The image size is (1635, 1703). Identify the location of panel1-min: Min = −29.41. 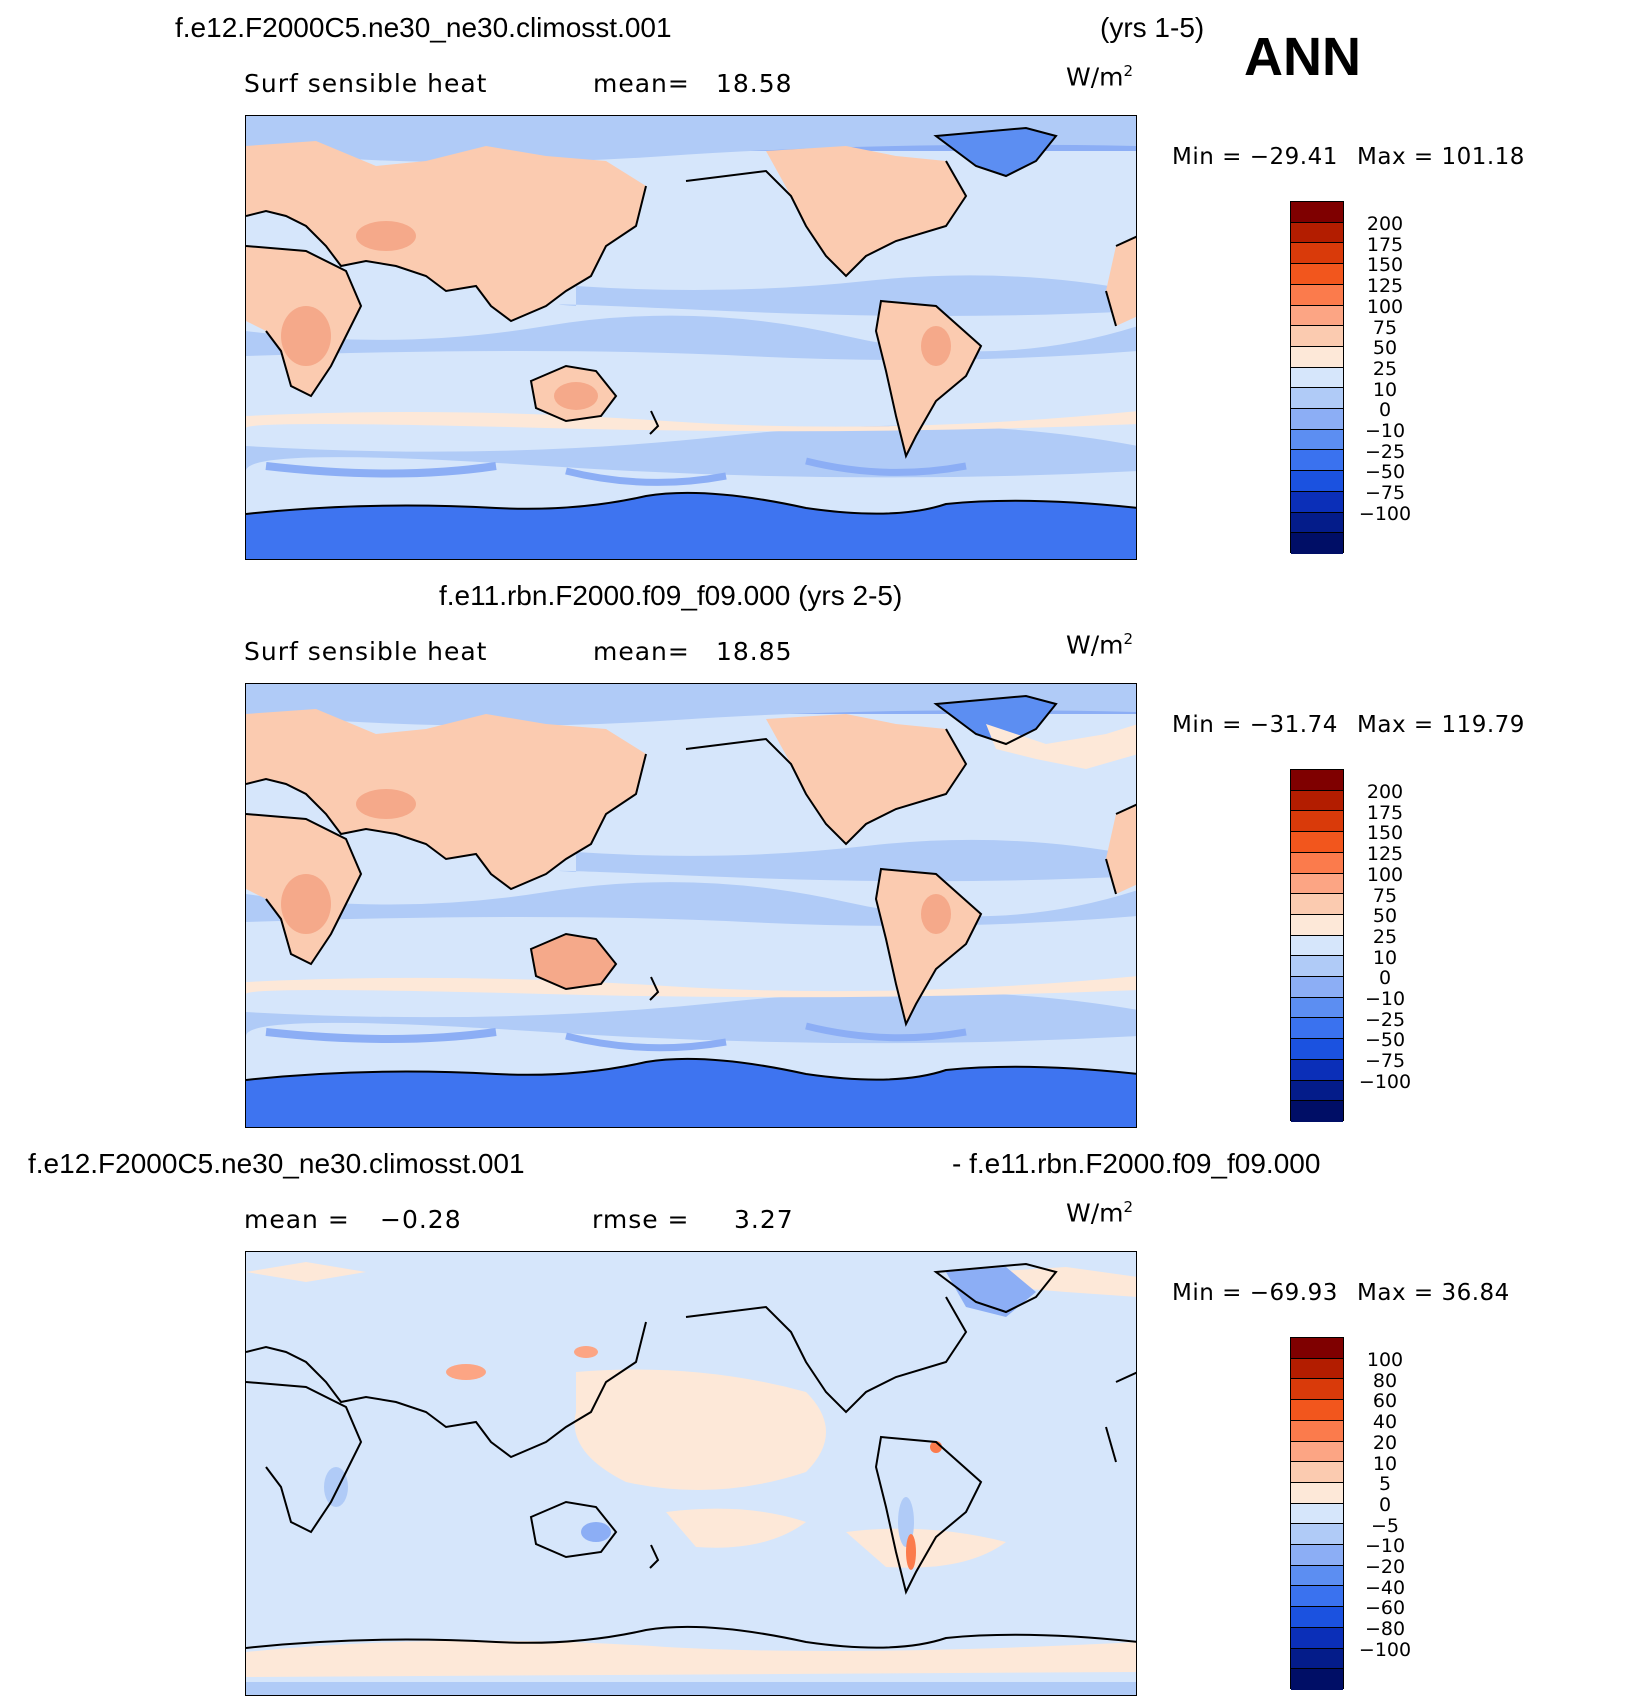
(1255, 157).